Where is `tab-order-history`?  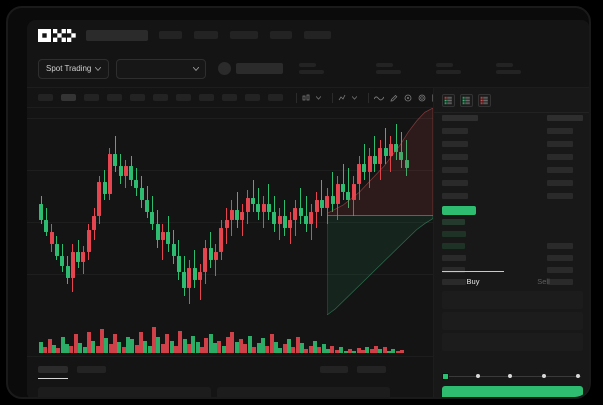 tab-order-history is located at coordinates (91, 369).